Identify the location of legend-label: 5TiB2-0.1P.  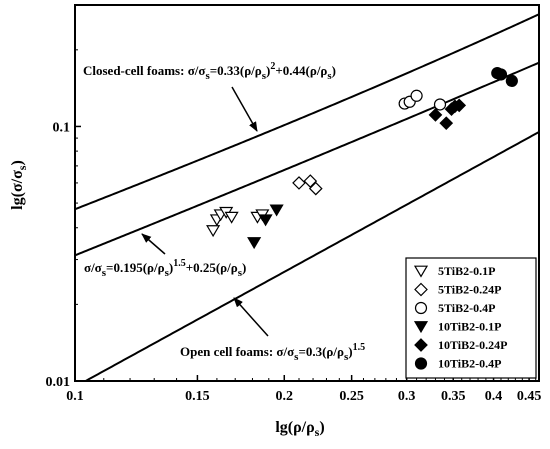
(466, 271).